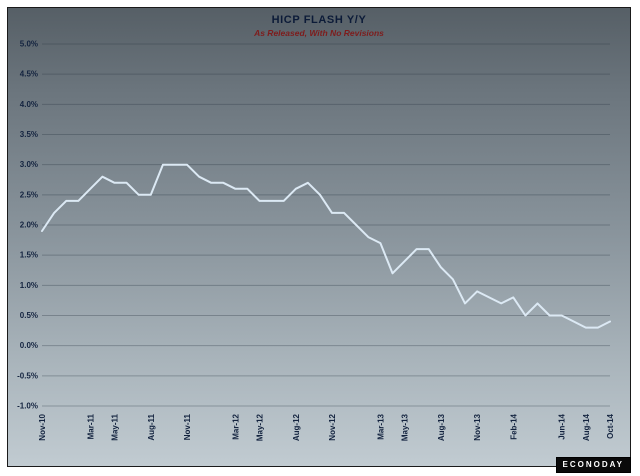 Image resolution: width=640 pixels, height=476 pixels. I want to click on x-axis-tick-label: Nov-11, so click(187, 426).